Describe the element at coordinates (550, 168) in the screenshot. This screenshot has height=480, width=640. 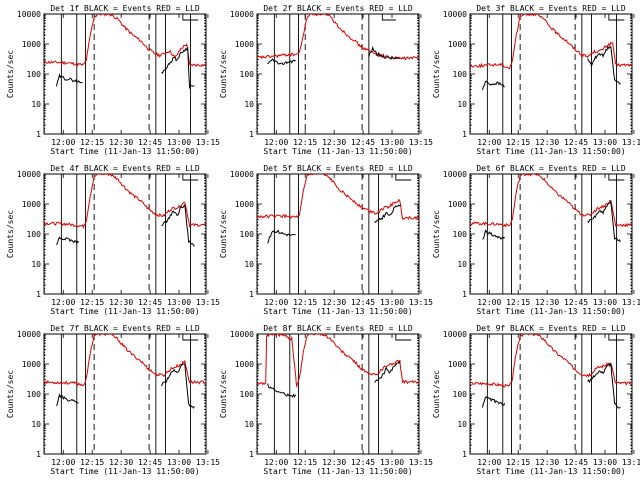
I see `panel-title: Det 6f BLACK = Events RED = LLD` at that location.